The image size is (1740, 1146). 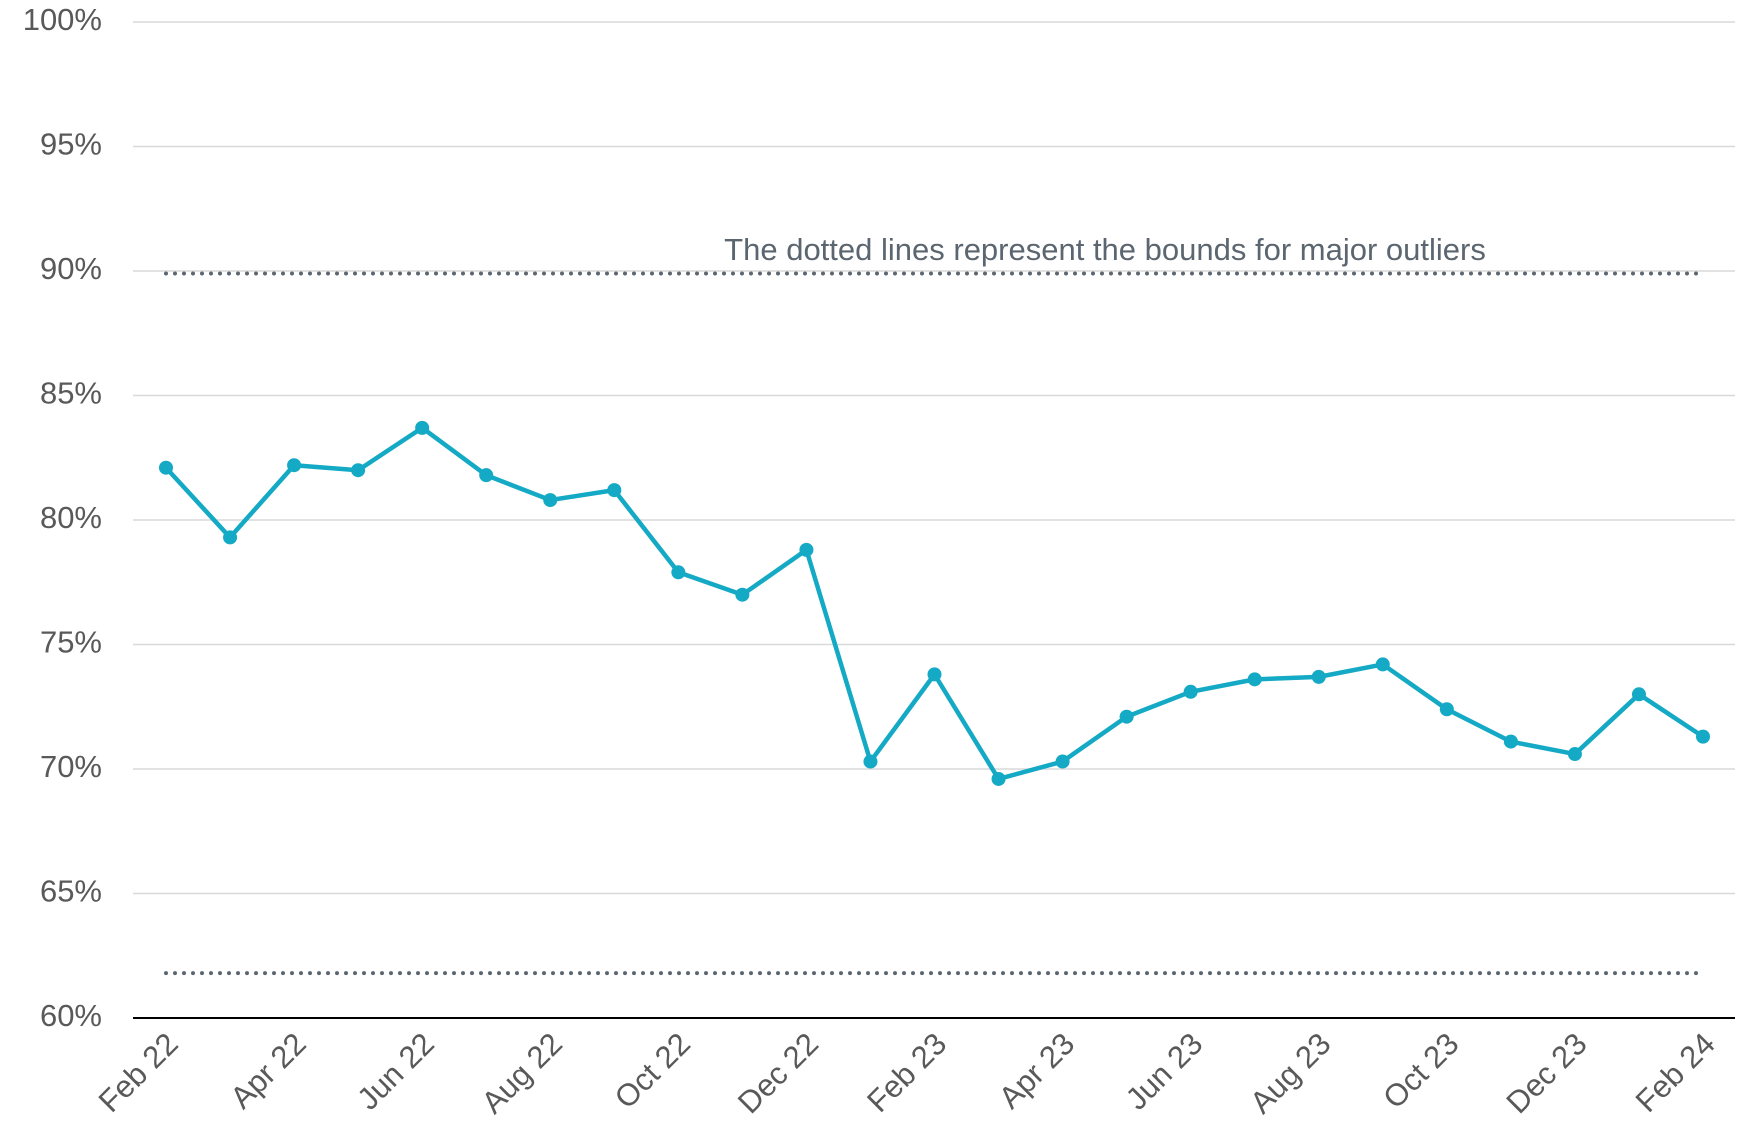 I want to click on x-tick-label: Feb 24, so click(x=1675, y=1072).